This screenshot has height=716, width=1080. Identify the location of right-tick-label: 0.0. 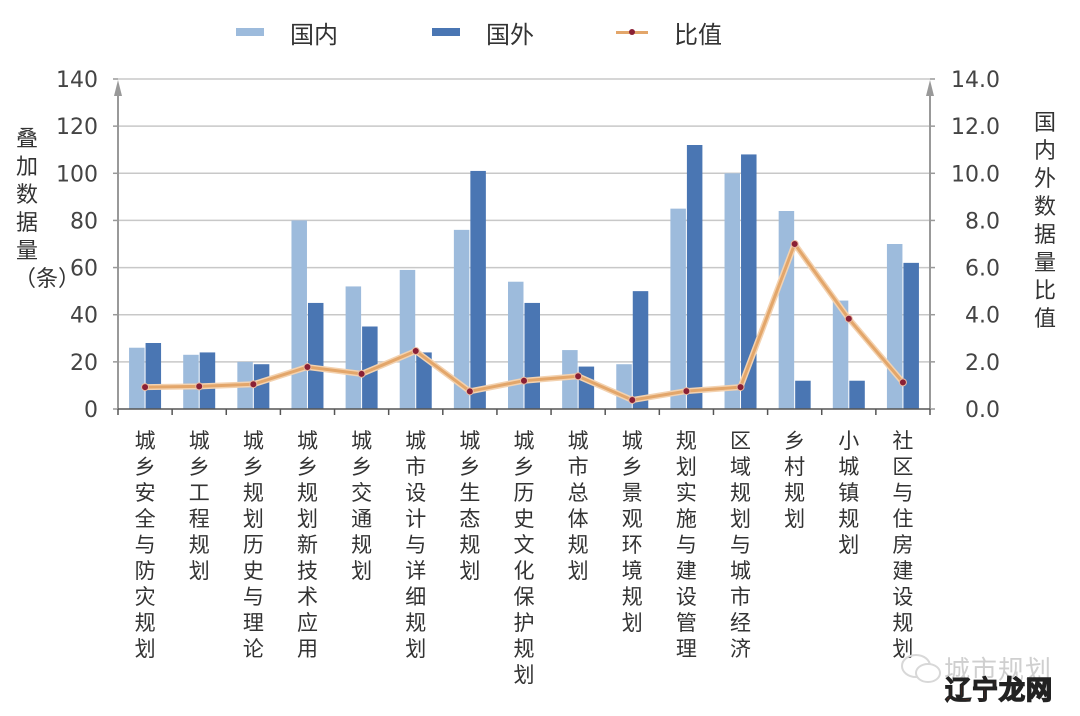
(982, 410).